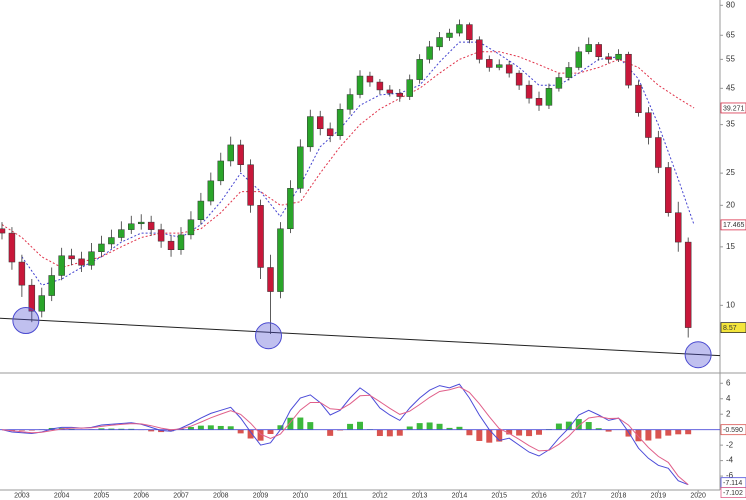  I want to click on y-tick-label: -2, so click(730, 444).